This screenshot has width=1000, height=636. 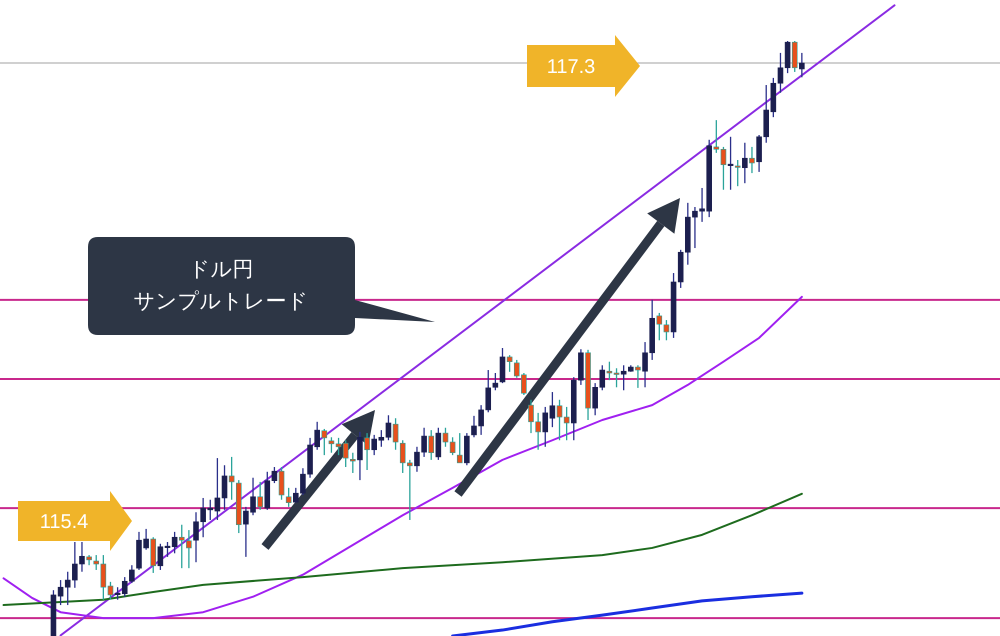 I want to click on annotation: サンプルトレード, so click(x=221, y=301).